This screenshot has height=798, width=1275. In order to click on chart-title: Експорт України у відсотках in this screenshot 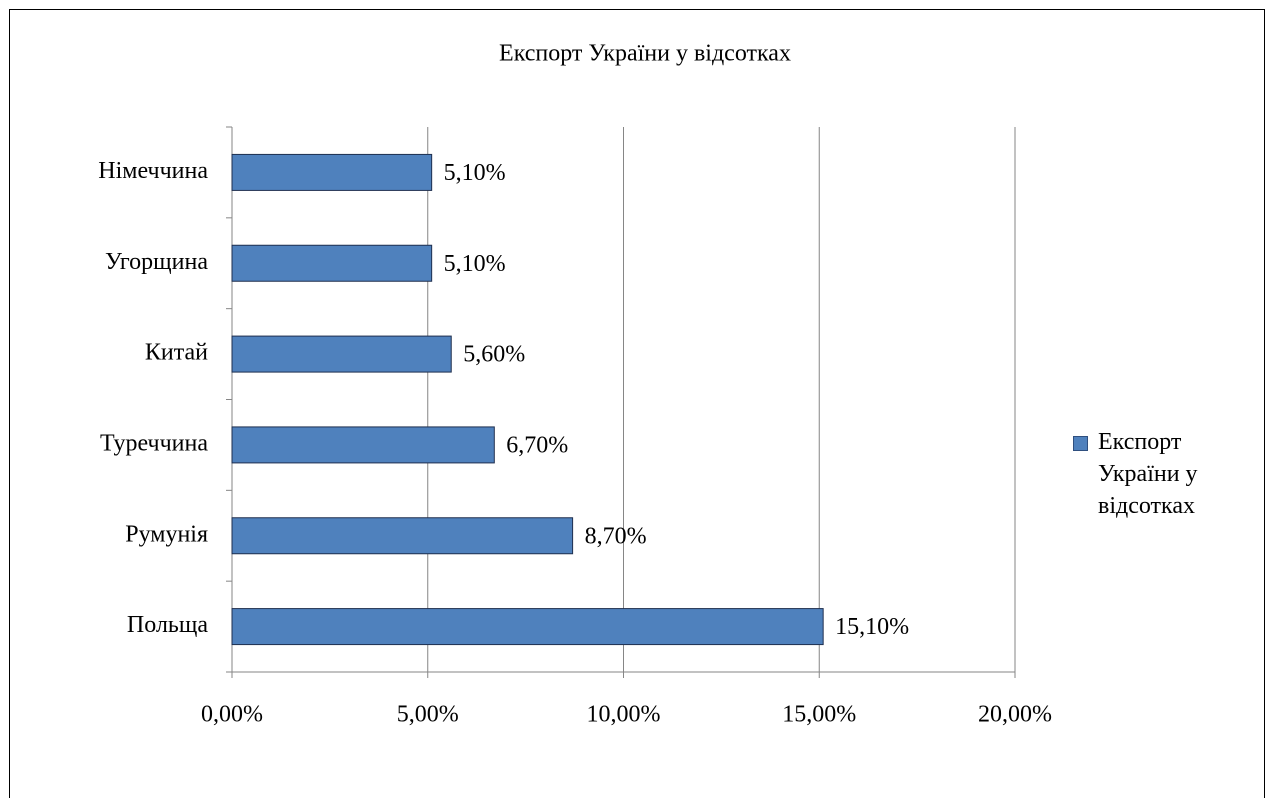, I will do `click(645, 54)`.